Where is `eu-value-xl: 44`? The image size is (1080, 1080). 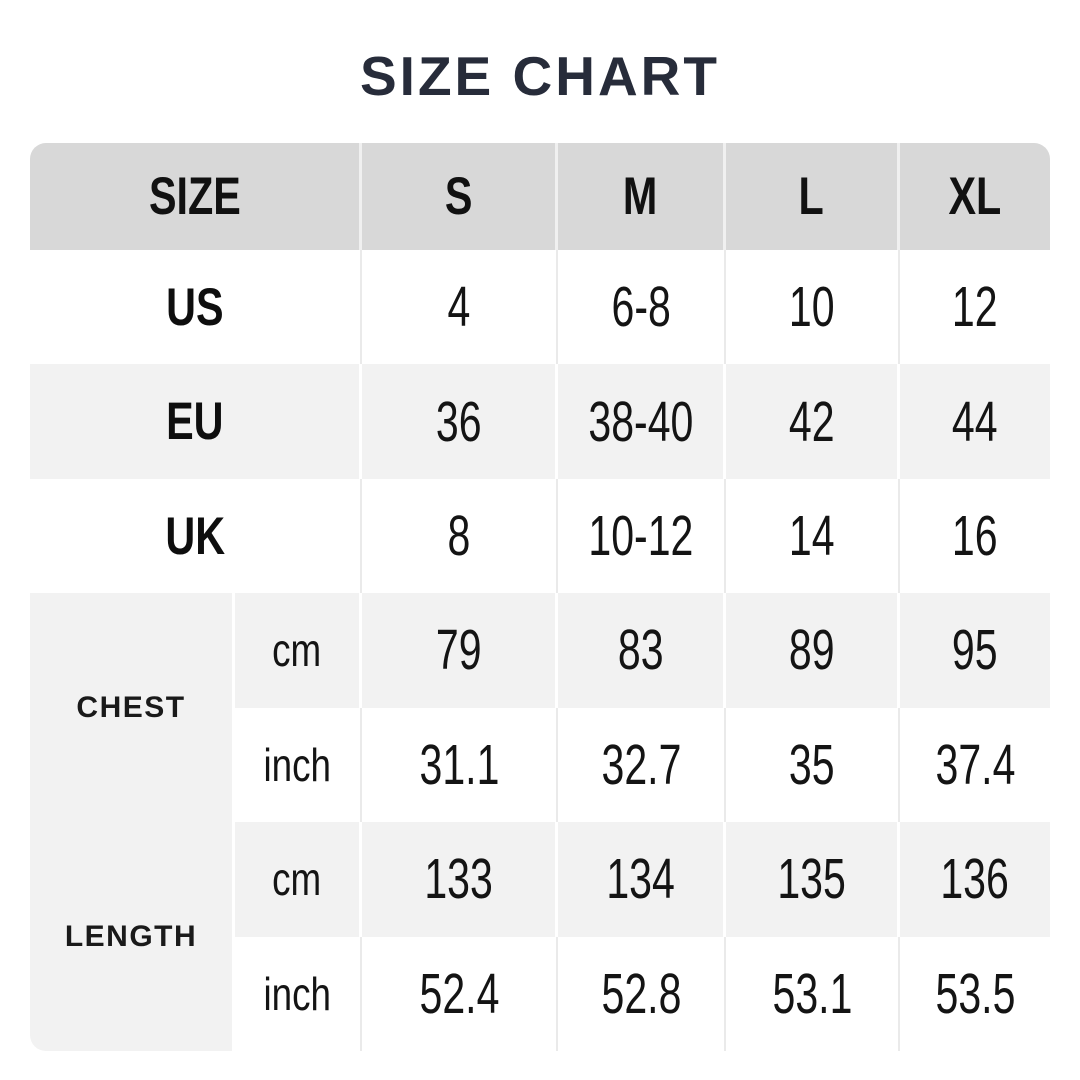 eu-value-xl: 44 is located at coordinates (975, 421).